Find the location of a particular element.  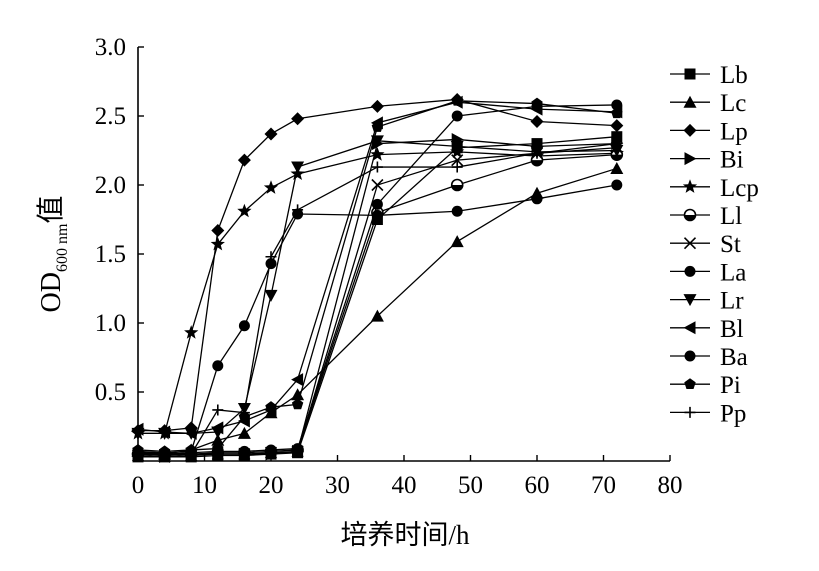

x-tick-label: 40 is located at coordinates (404, 485).